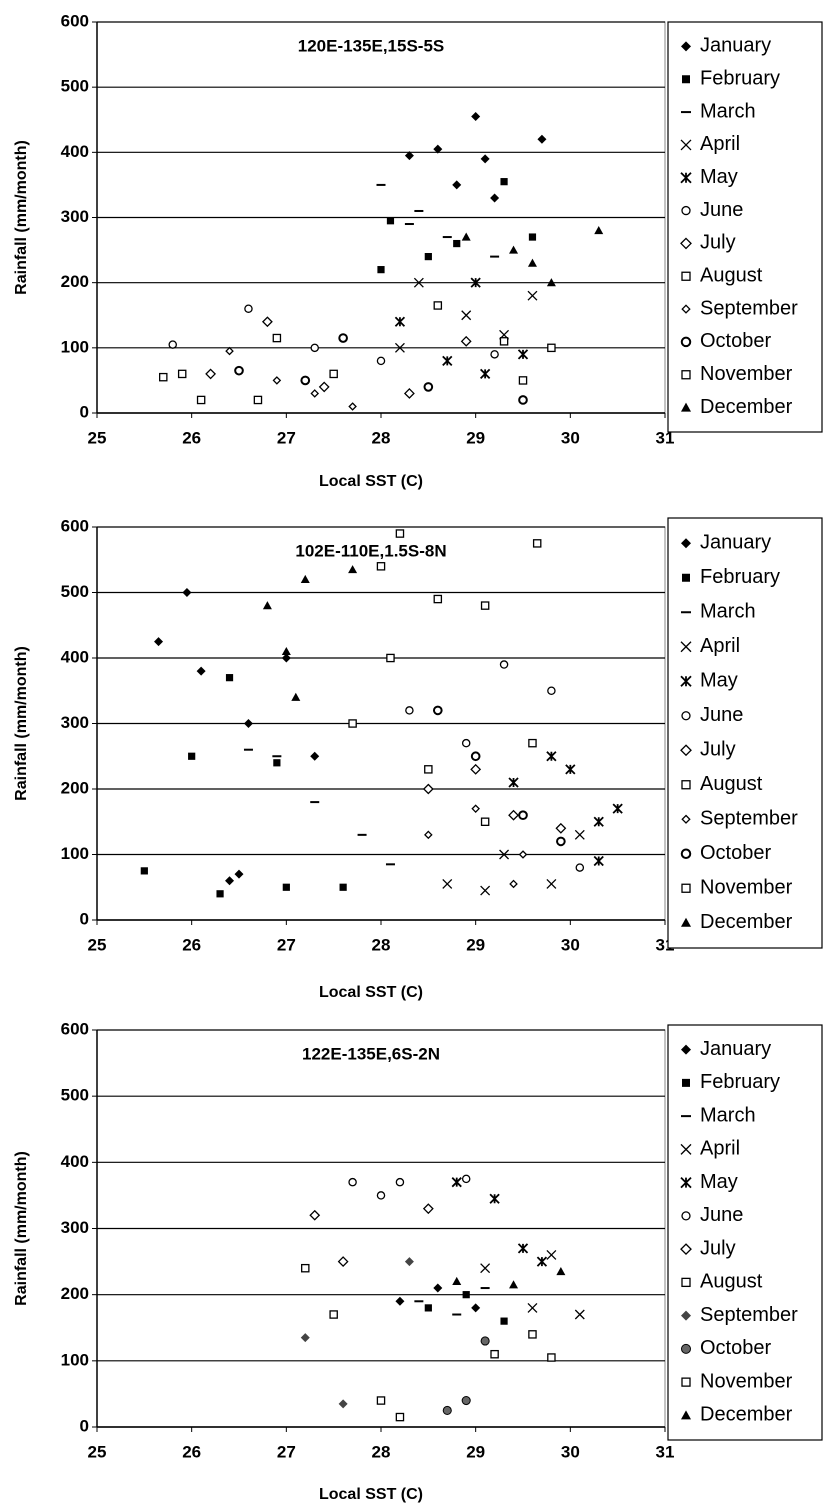 This screenshot has height=1506, width=823. I want to click on x-tick-label: 29, so click(475, 944).